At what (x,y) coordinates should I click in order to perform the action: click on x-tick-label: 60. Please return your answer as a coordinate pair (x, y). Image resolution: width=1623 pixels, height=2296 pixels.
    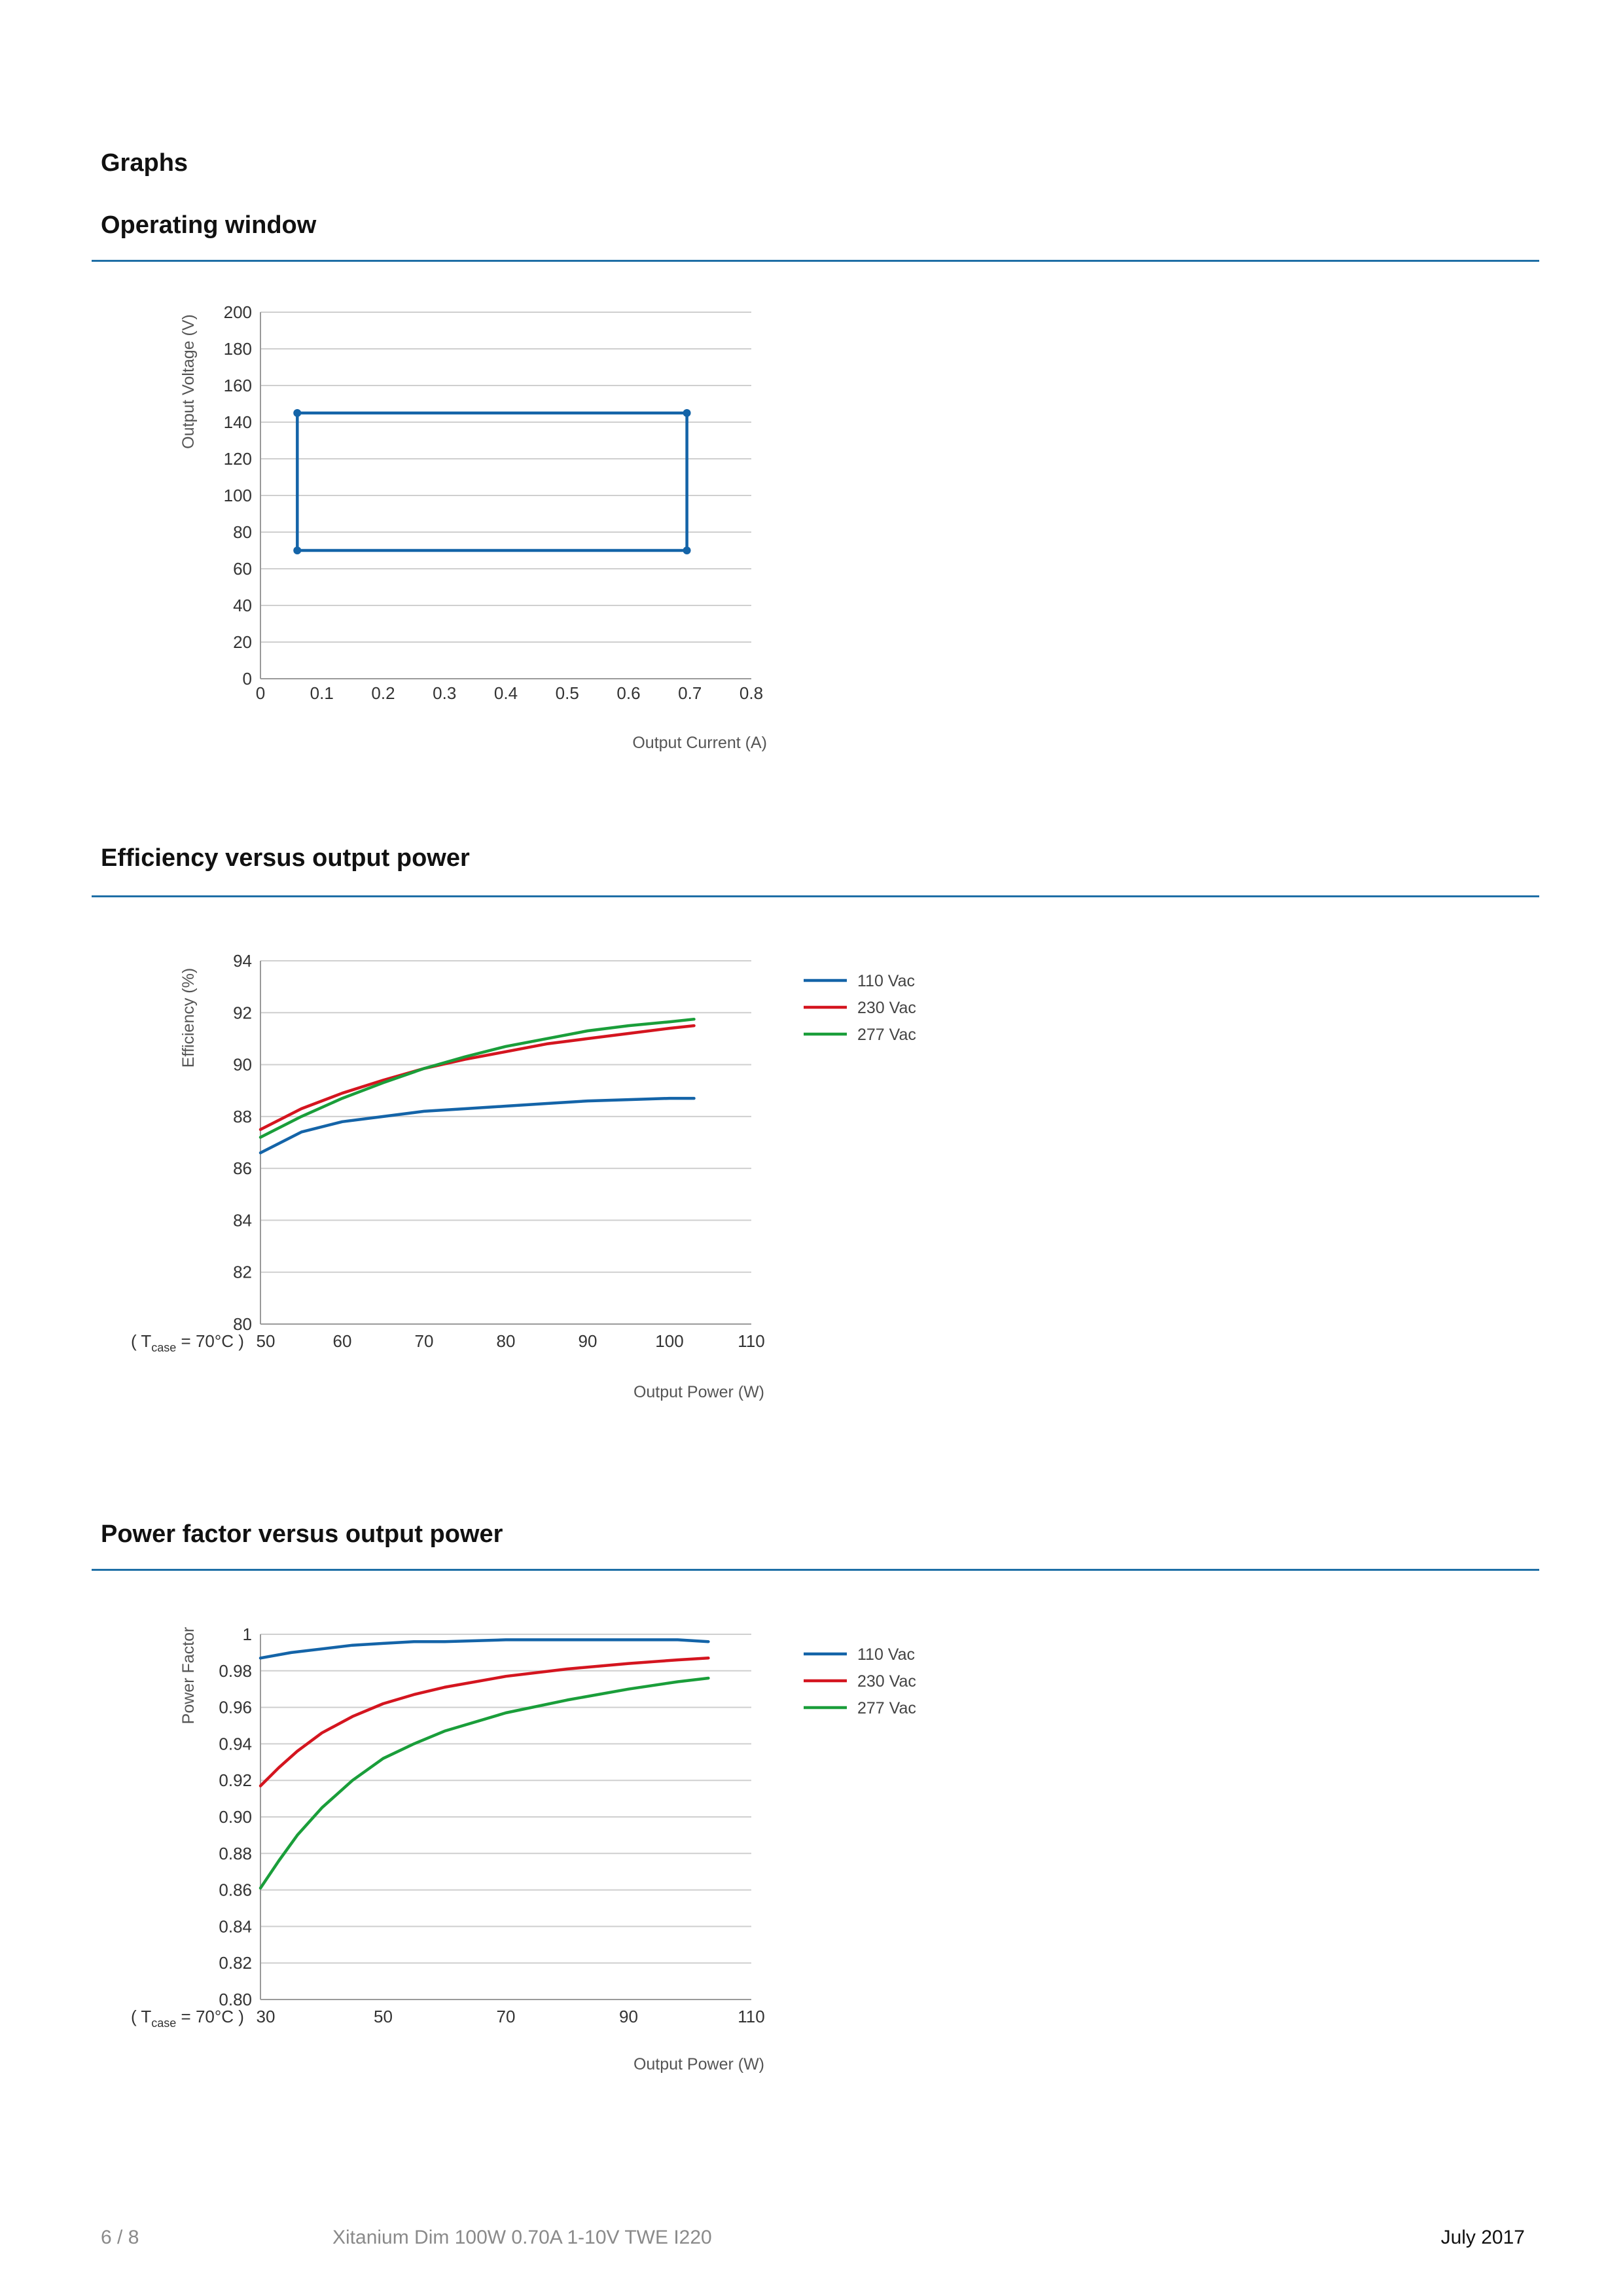
    Looking at the image, I should click on (342, 1341).